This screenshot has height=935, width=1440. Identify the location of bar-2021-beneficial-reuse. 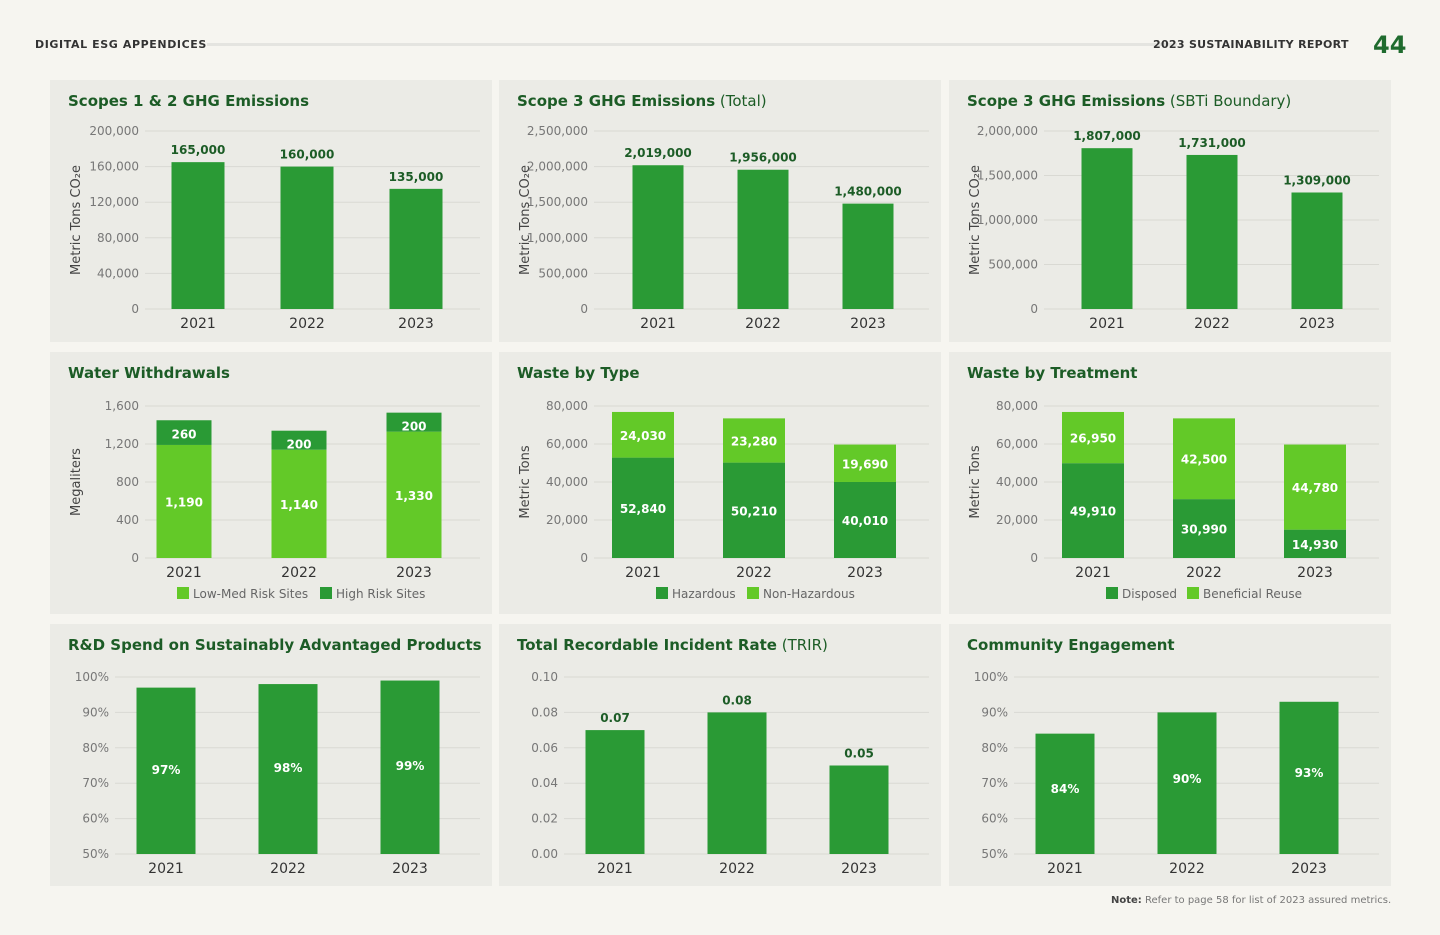
(1093, 437).